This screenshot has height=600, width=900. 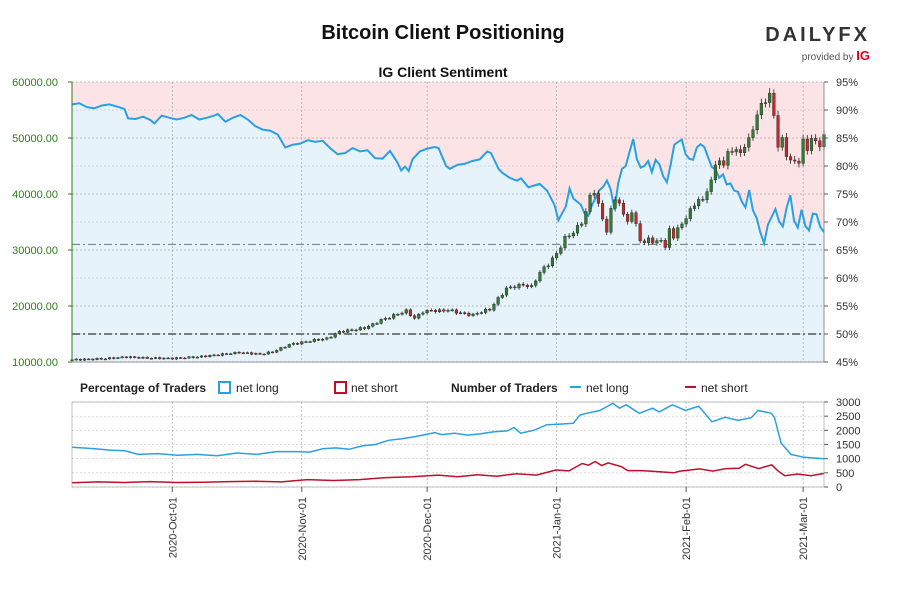 What do you see at coordinates (35, 139) in the screenshot?
I see `price-tick-label: 50000.00` at bounding box center [35, 139].